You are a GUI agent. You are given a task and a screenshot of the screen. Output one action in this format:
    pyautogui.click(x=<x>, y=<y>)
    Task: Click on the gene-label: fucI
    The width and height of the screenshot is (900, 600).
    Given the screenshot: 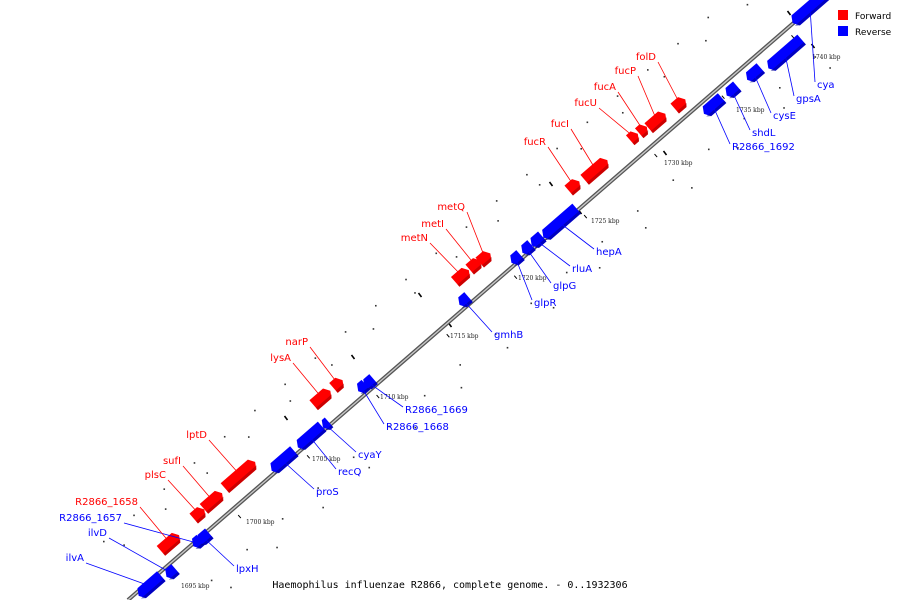 What is the action you would take?
    pyautogui.click(x=560, y=124)
    